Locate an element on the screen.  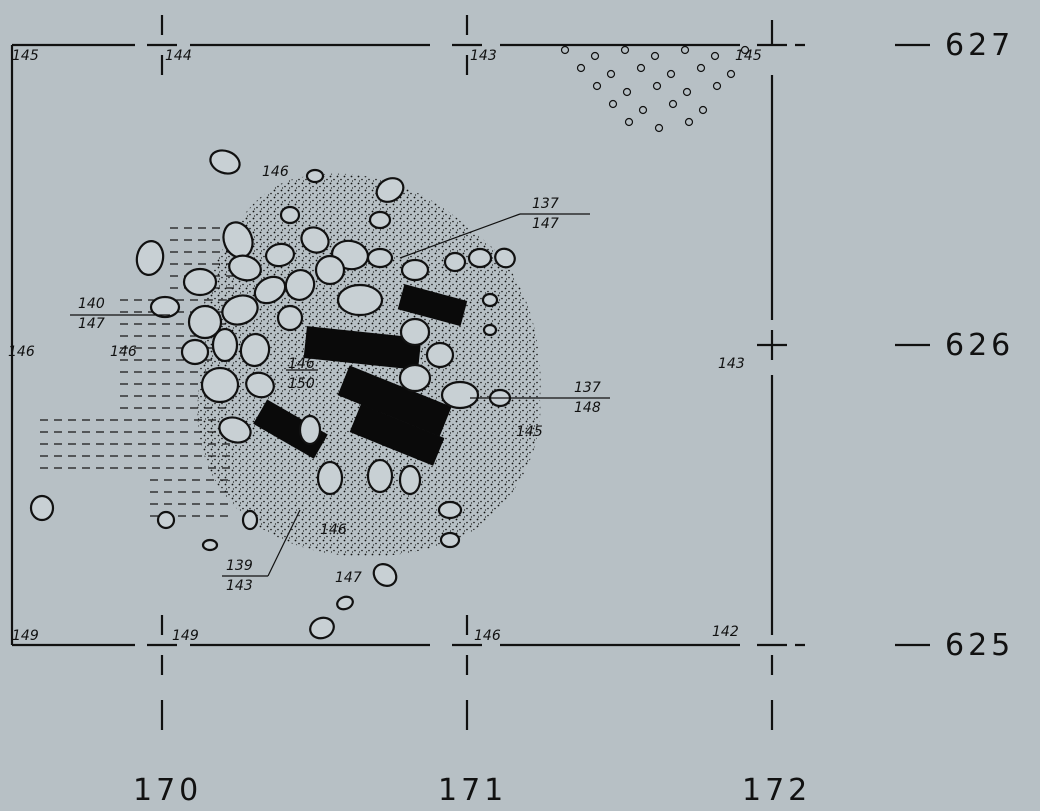
fraction-bottom: 147 is located at coordinates (545, 224).